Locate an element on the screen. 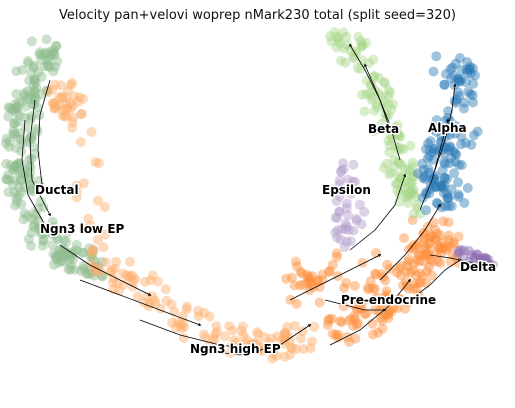  cluster-label-beta: Beta is located at coordinates (383, 129).